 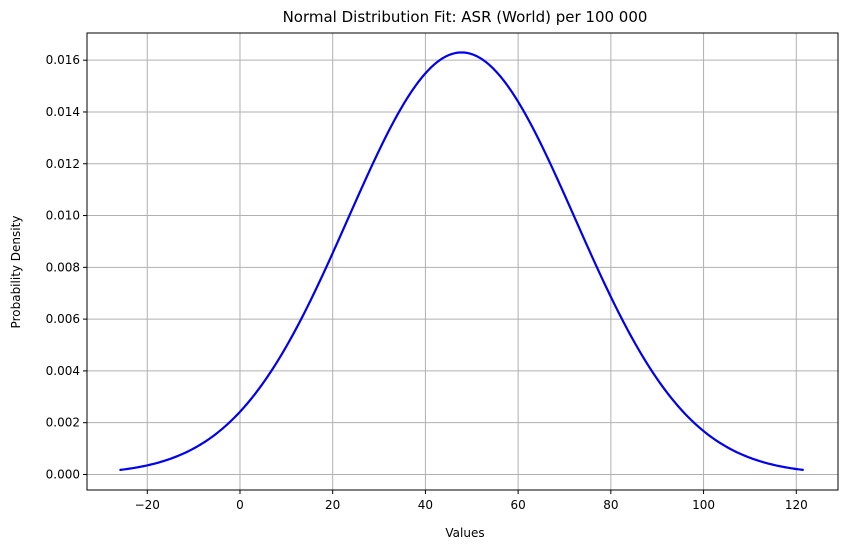 What do you see at coordinates (240, 505) in the screenshot?
I see `x-tick-label: 0` at bounding box center [240, 505].